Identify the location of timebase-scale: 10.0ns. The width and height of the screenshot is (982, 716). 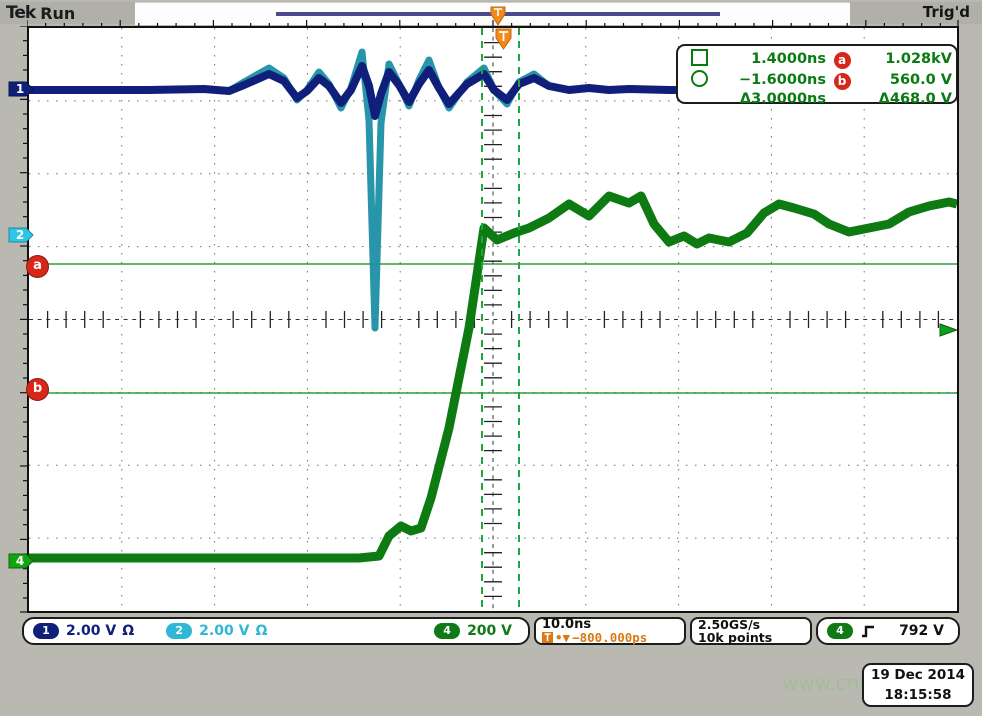
(567, 624).